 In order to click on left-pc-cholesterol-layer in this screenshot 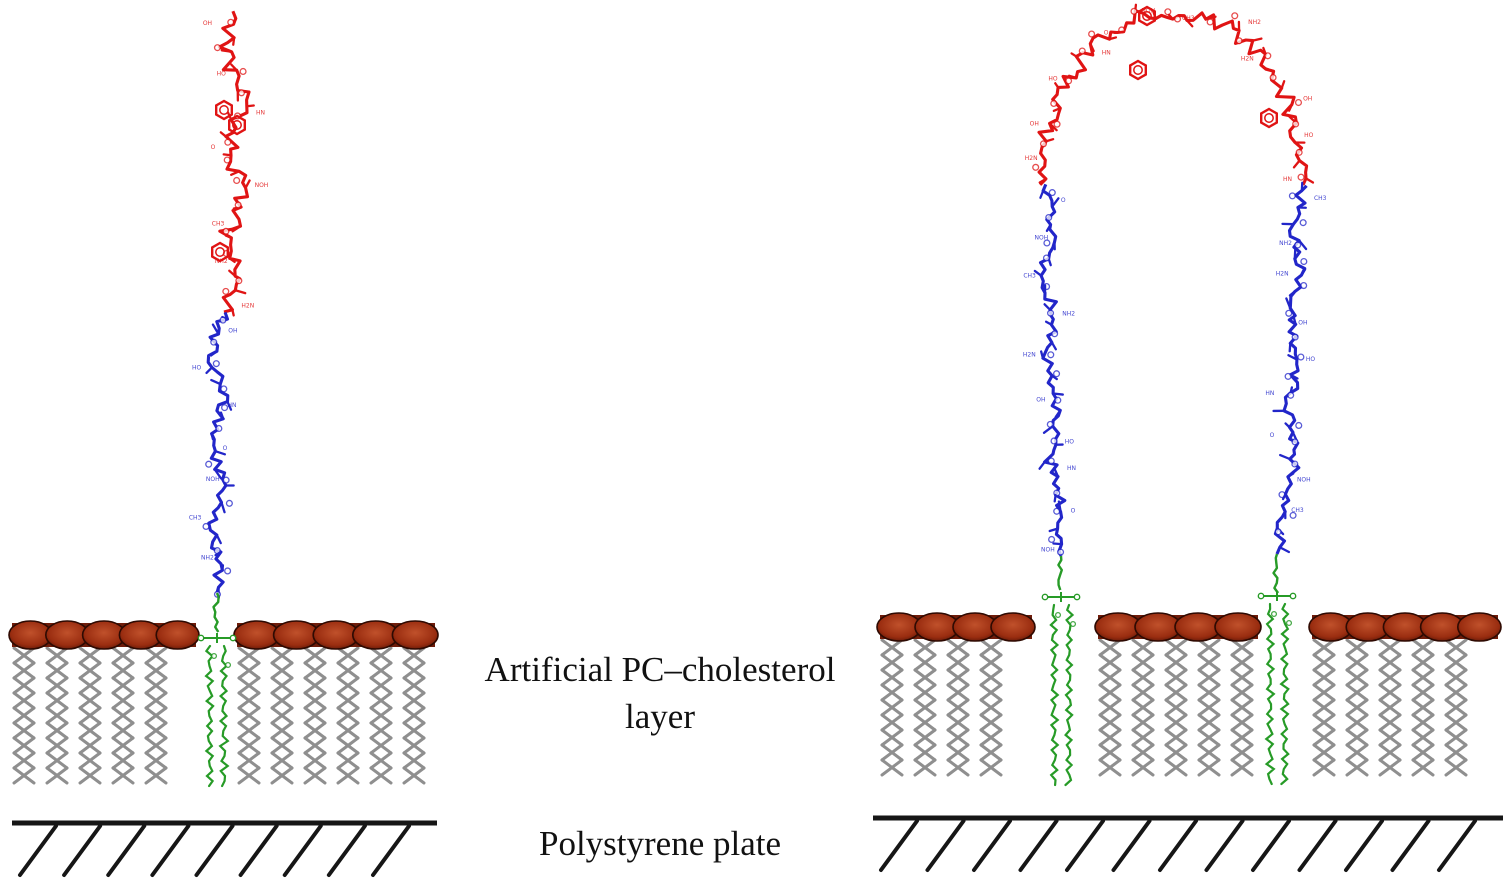, I will do `click(223, 702)`.